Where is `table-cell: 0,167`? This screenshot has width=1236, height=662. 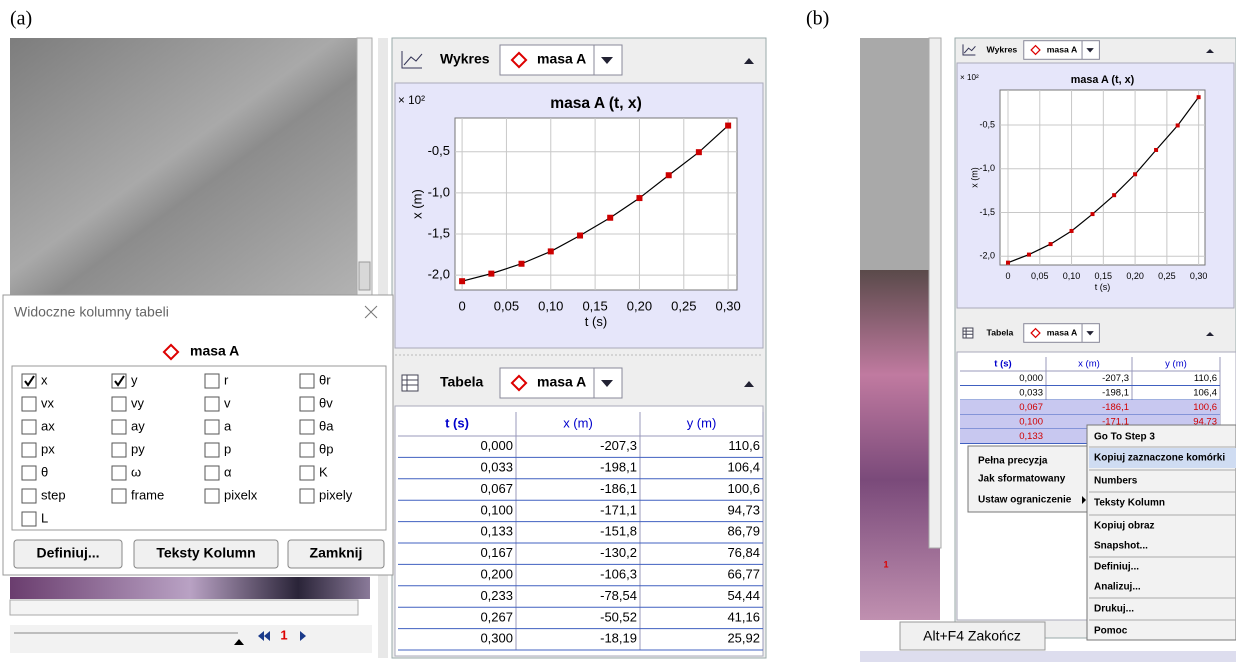
table-cell: 0,167 is located at coordinates (496, 552).